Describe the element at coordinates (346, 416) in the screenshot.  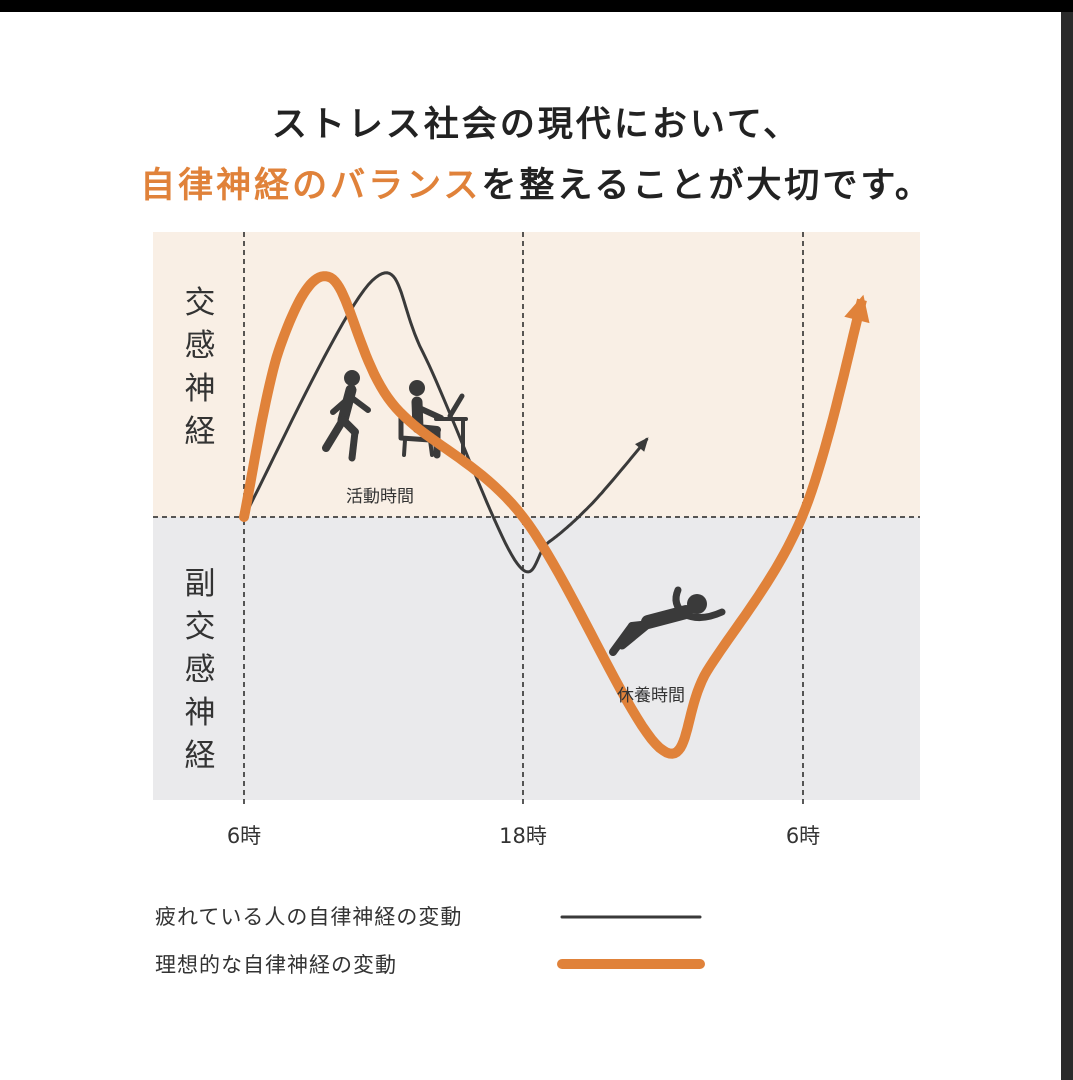
I see `running-person-icon` at that location.